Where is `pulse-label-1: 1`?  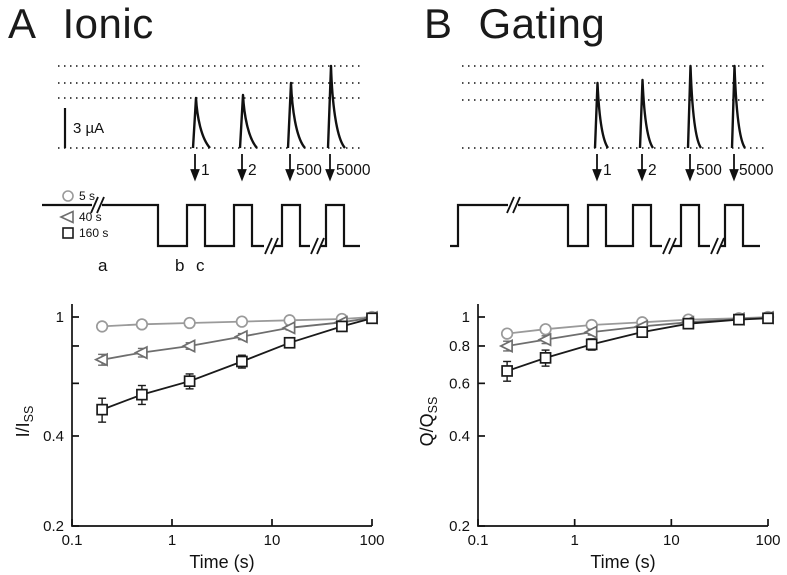 pulse-label-1: 1 is located at coordinates (607, 170).